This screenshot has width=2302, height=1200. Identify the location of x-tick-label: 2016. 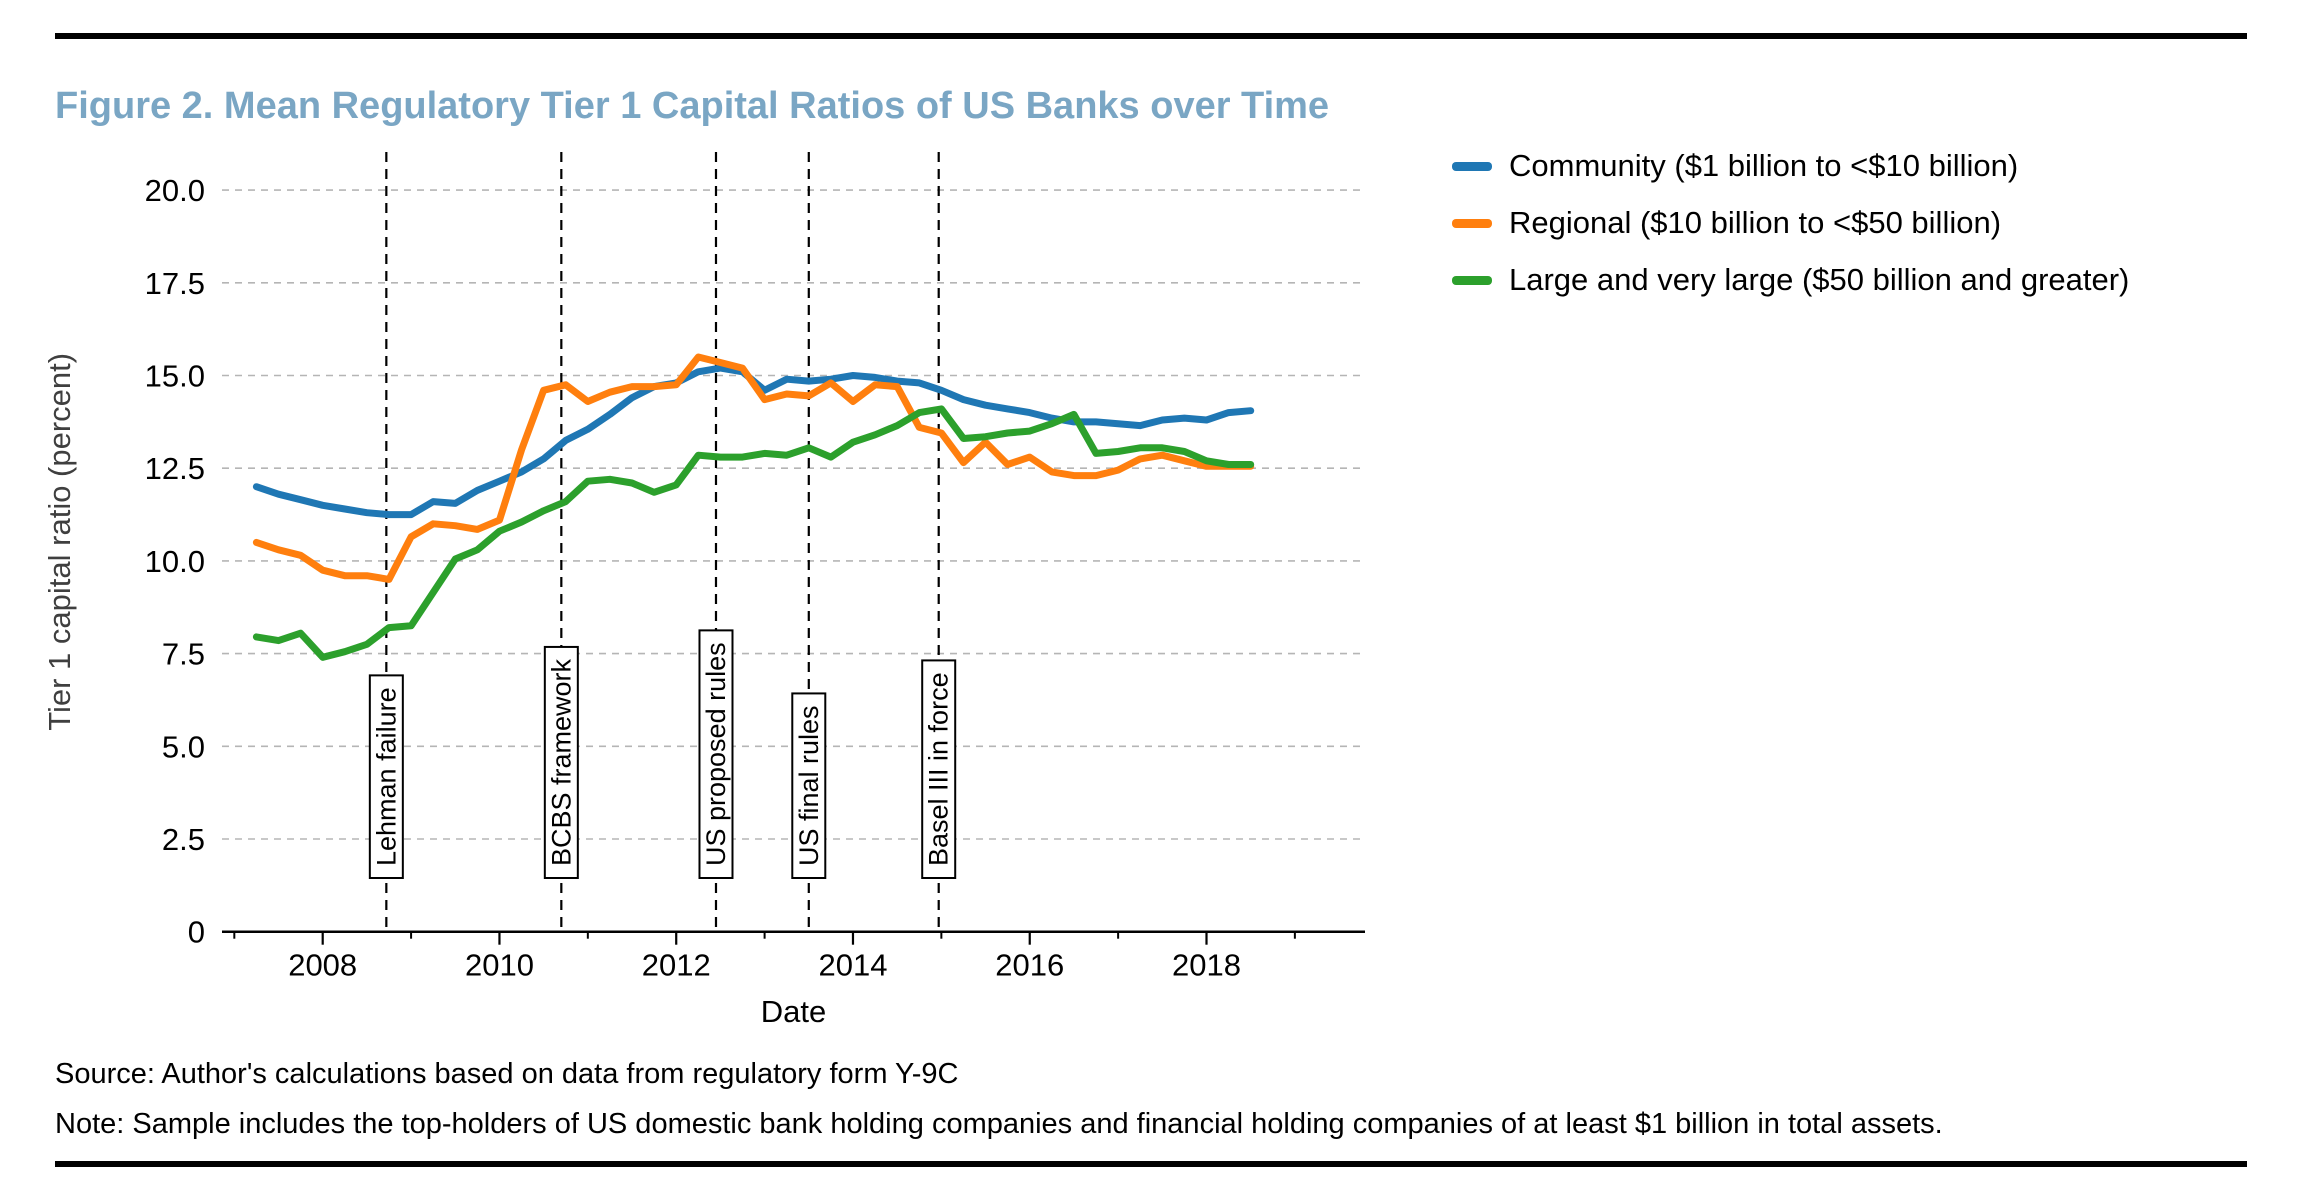
(1029, 965).